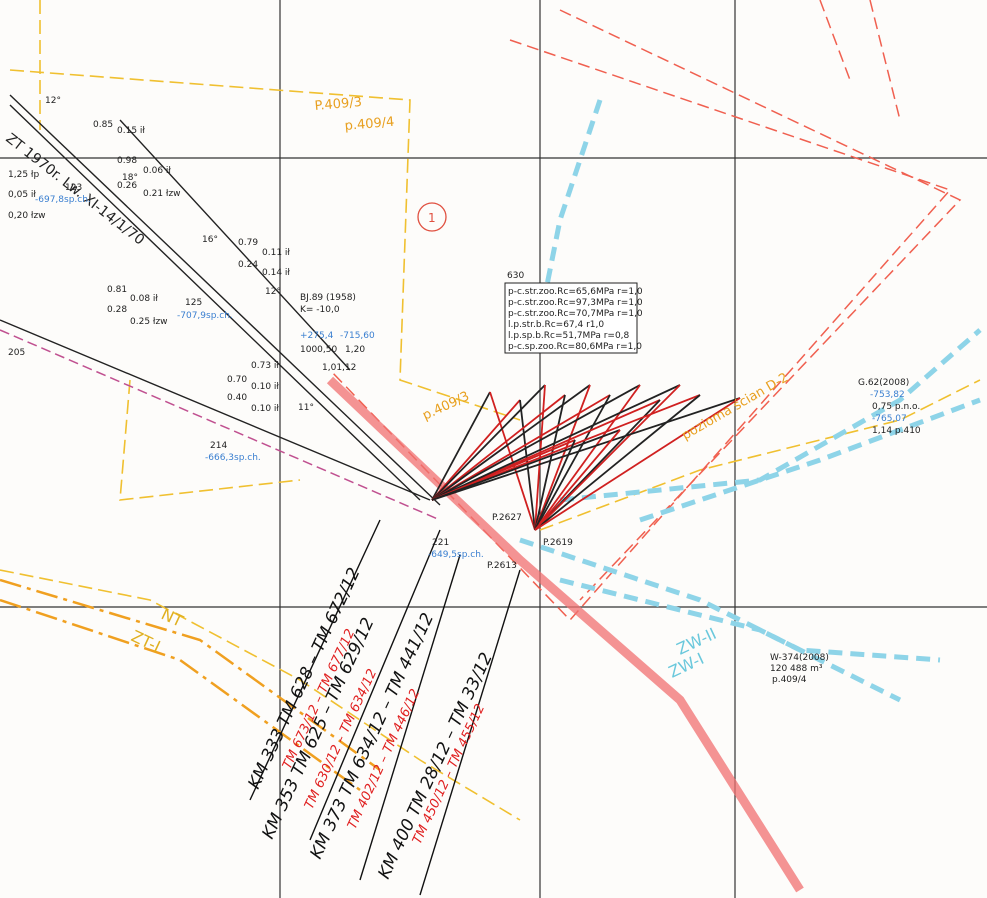 This screenshot has width=987, height=898. I want to click on map-label: 0.08 ił, so click(144, 299).